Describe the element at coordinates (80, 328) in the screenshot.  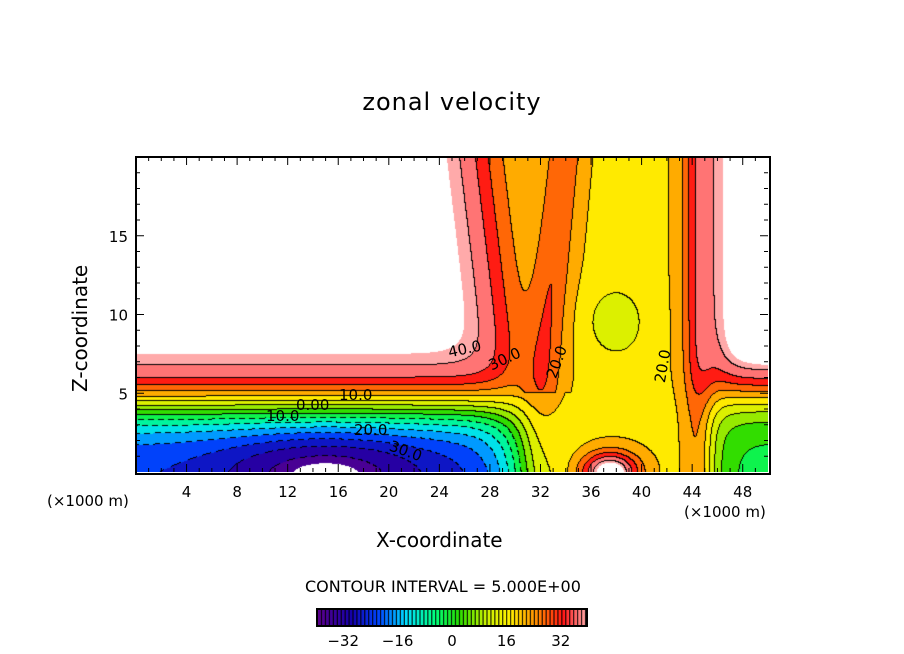
I see `y-axis-label: Z-coordinate` at that location.